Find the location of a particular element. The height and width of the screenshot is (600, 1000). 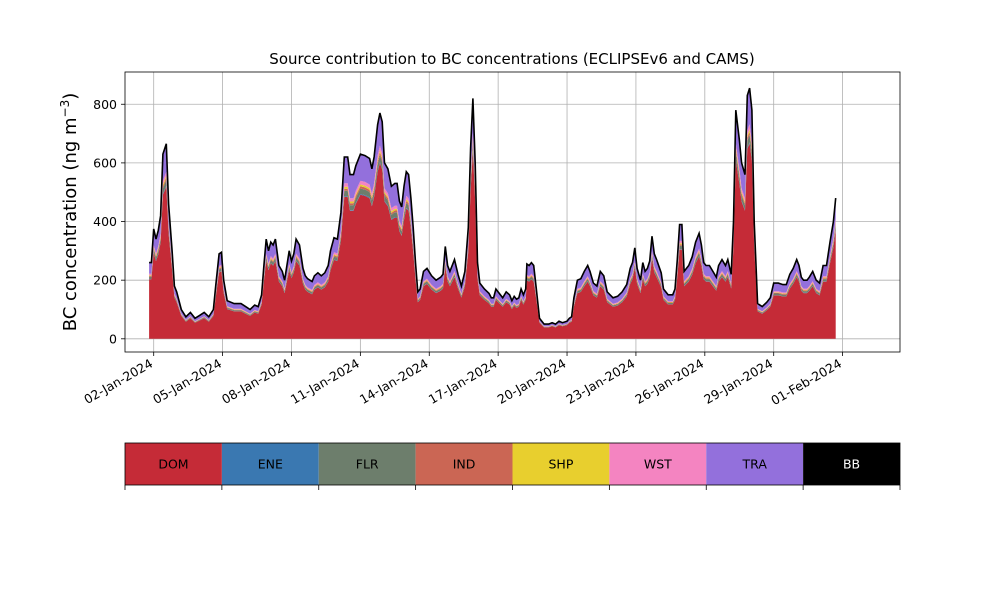

legend-swatch-shp is located at coordinates (561, 464).